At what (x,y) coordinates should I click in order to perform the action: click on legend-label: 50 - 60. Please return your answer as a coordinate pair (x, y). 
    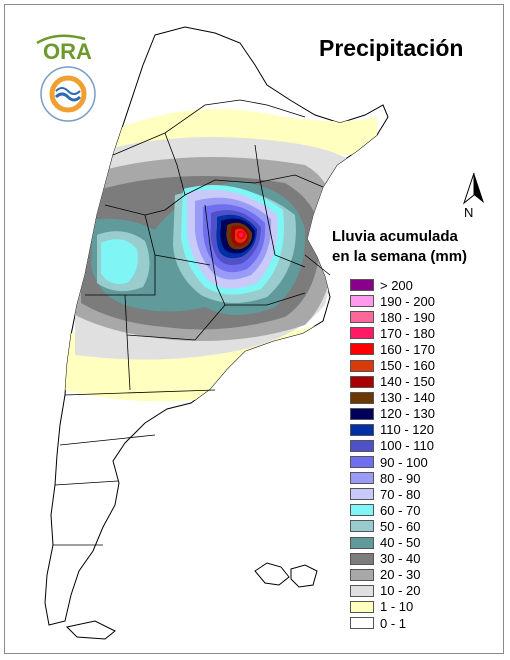
    Looking at the image, I should click on (400, 526).